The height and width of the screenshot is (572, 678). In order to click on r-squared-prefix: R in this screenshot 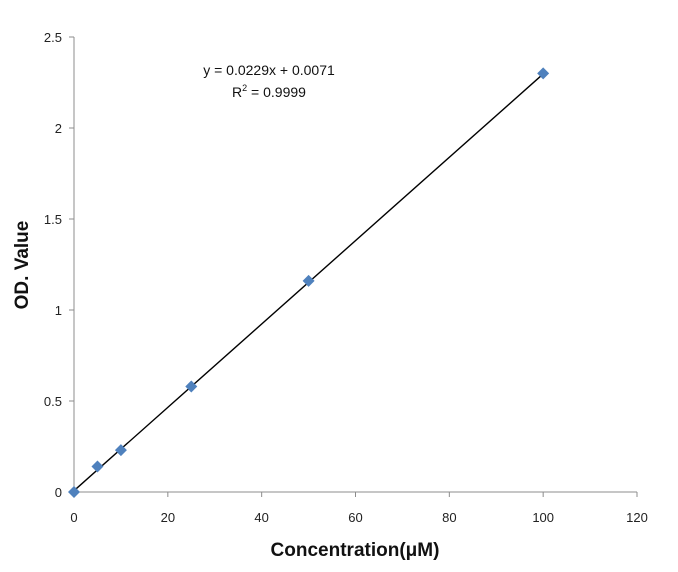, I will do `click(237, 92)`.